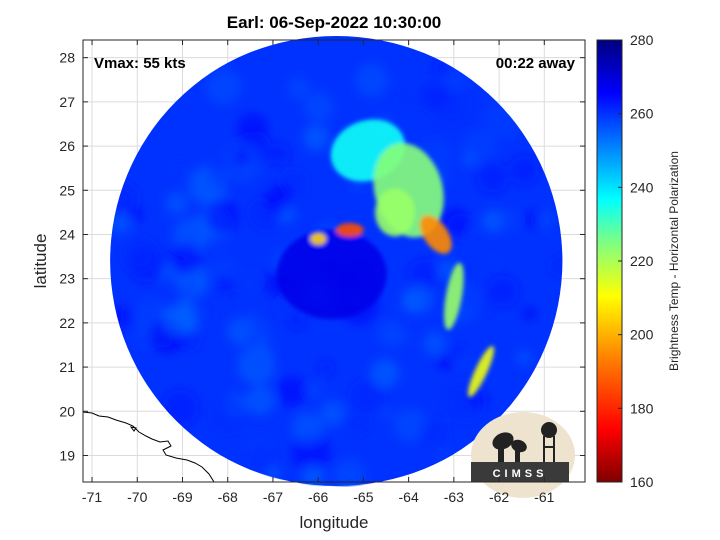 The width and height of the screenshot is (720, 540). What do you see at coordinates (40, 261) in the screenshot?
I see `y-axis-label: latitude` at bounding box center [40, 261].